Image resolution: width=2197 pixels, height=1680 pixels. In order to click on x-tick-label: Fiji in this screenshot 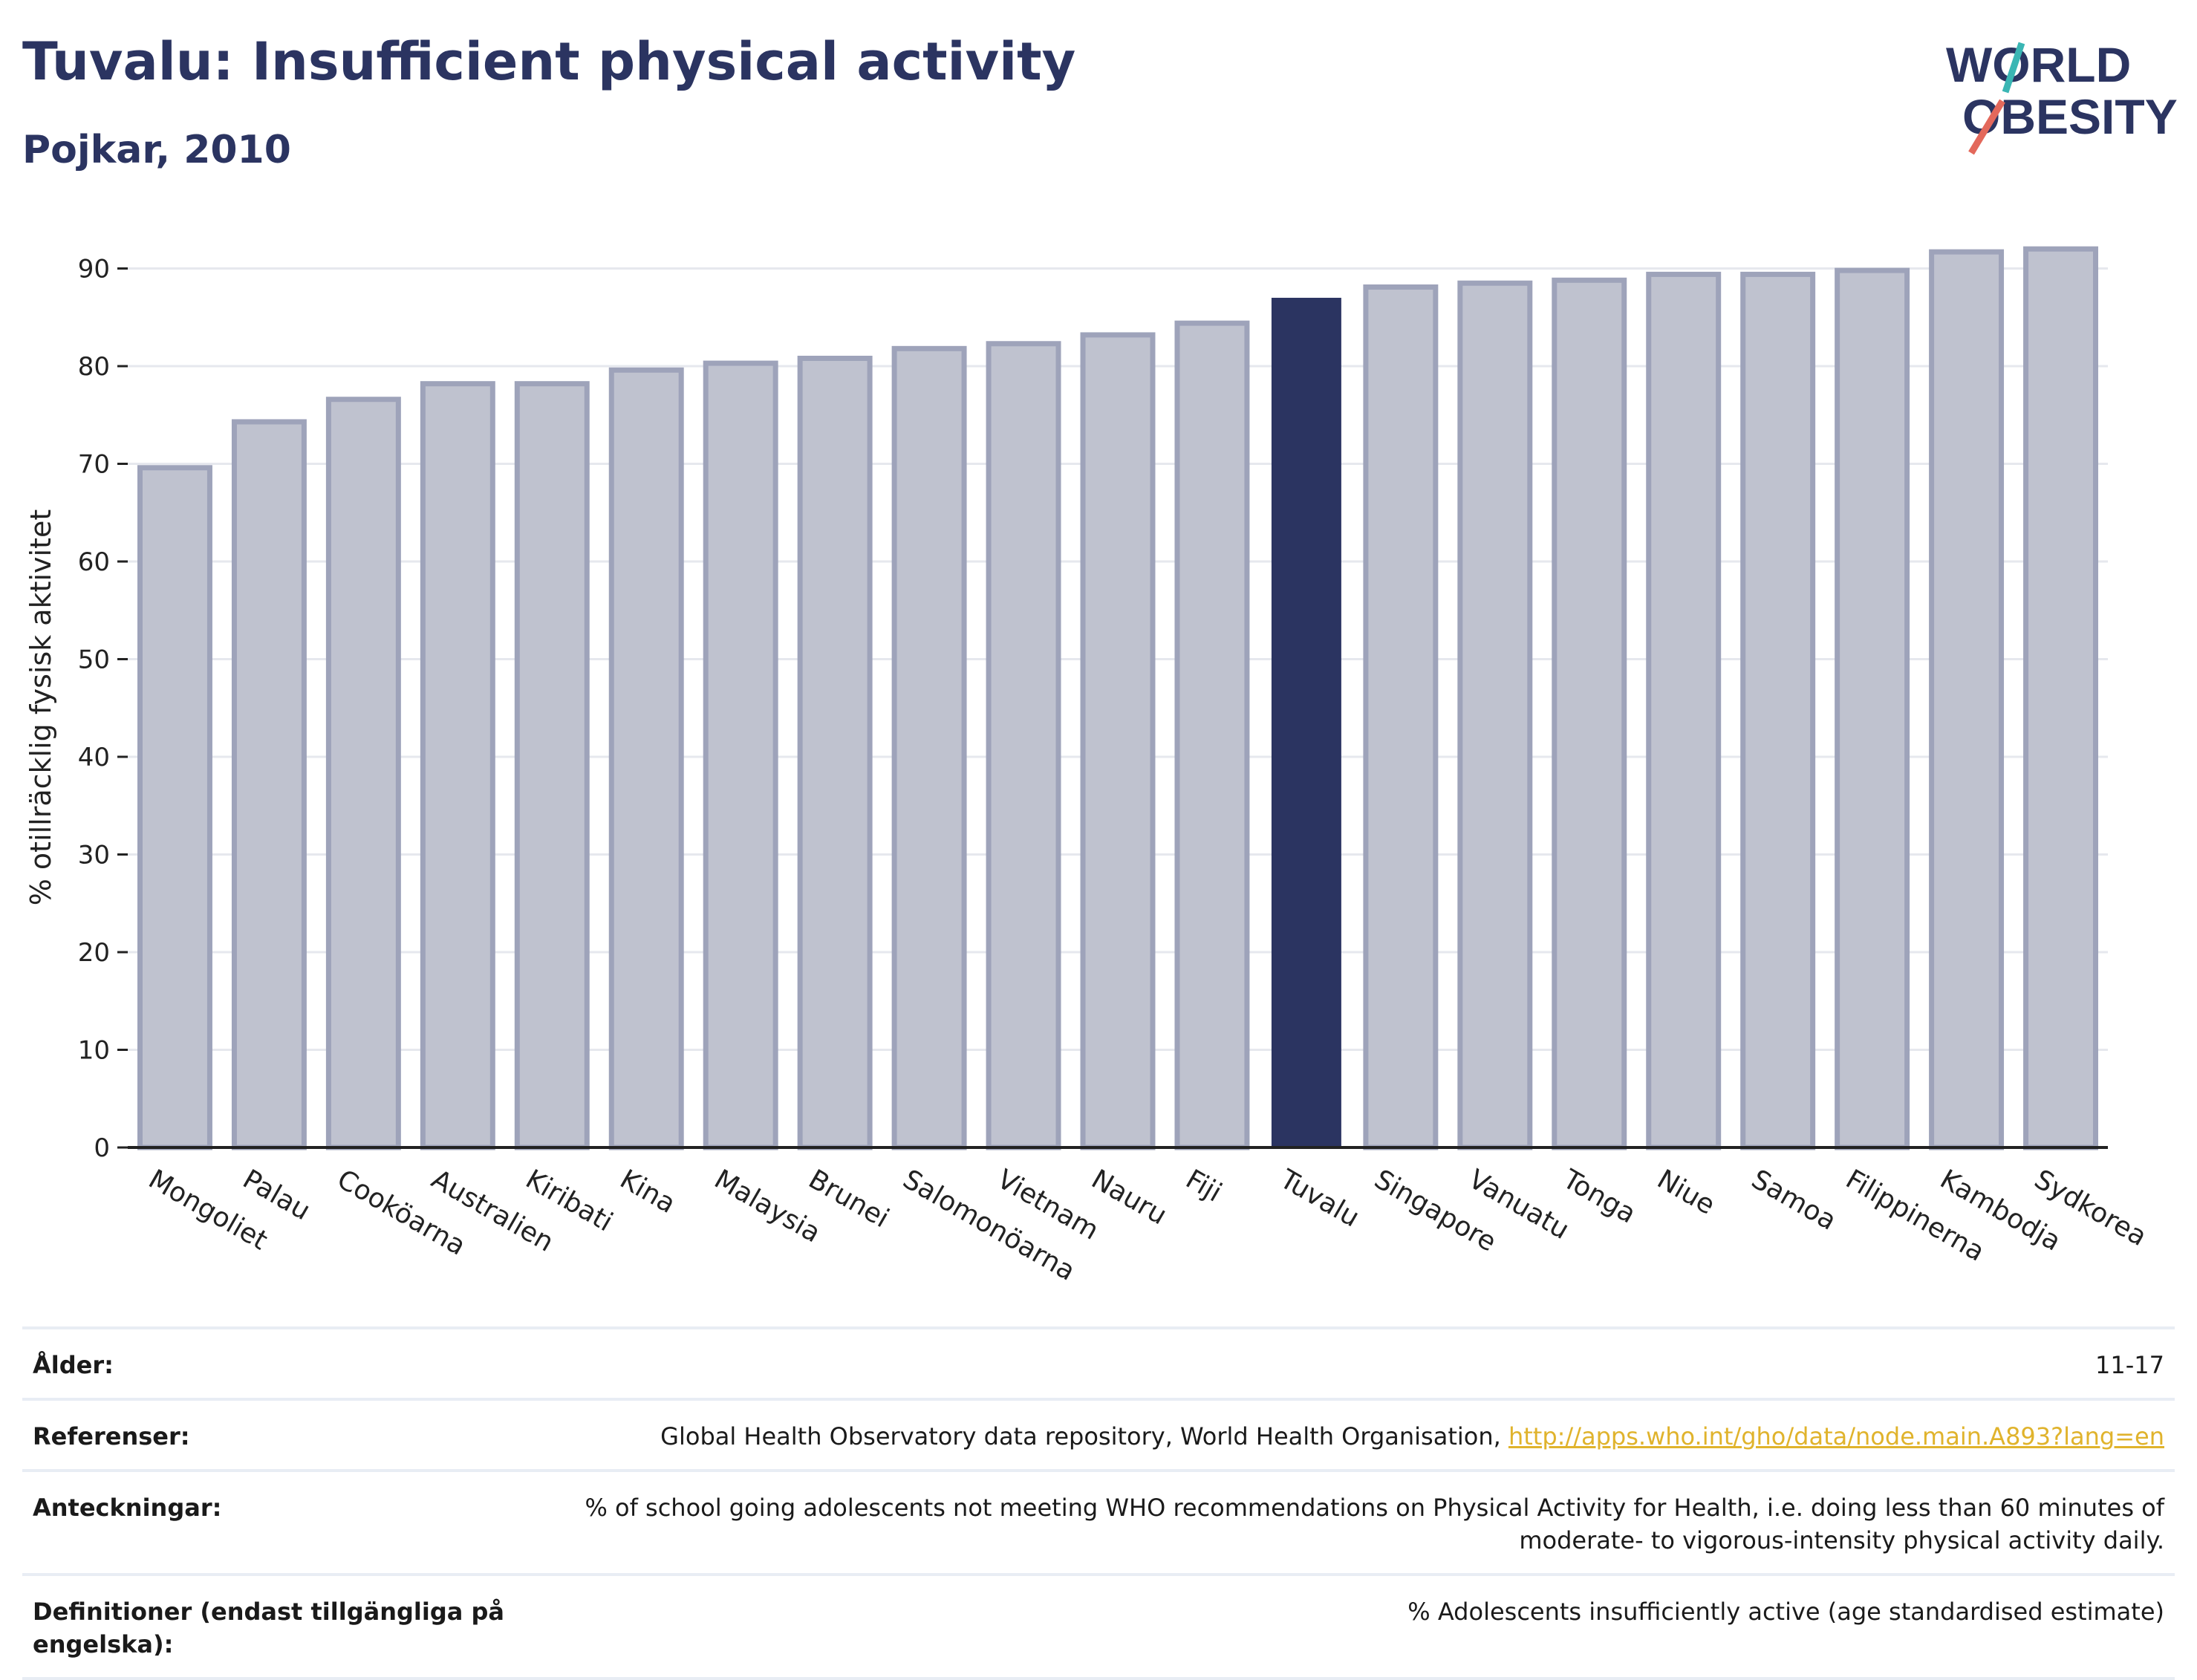, I will do `click(1203, 1186)`.